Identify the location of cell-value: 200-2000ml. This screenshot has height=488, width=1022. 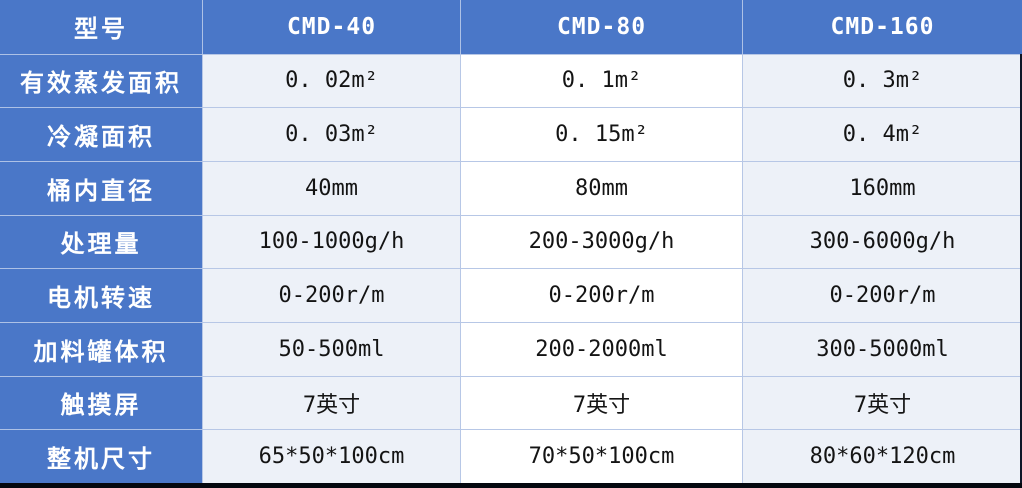
(601, 349).